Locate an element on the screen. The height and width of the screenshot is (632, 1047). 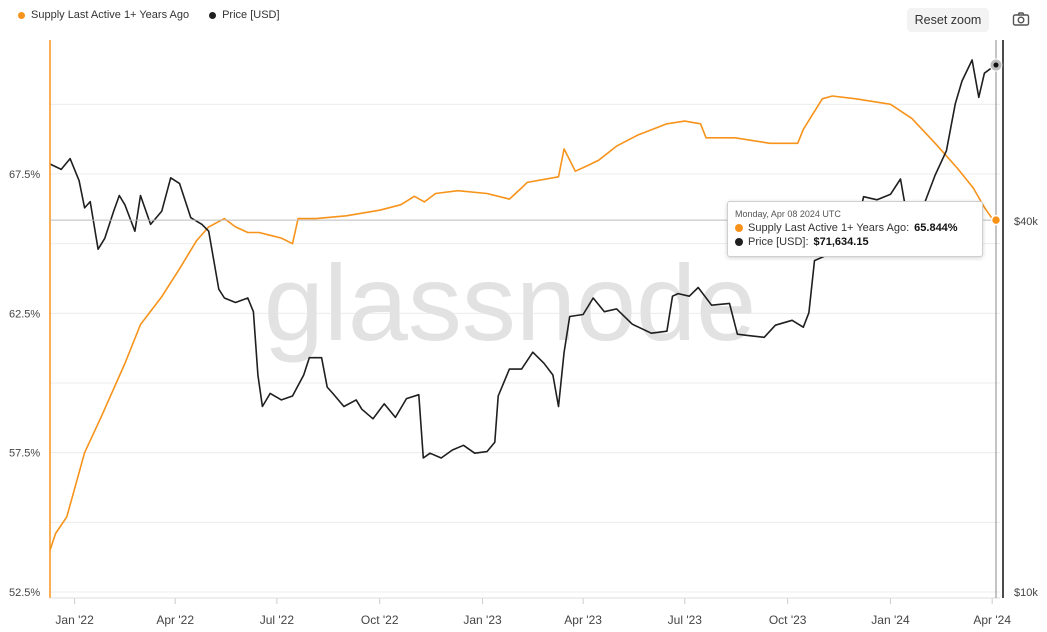
camera-icon is located at coordinates (1021, 19).